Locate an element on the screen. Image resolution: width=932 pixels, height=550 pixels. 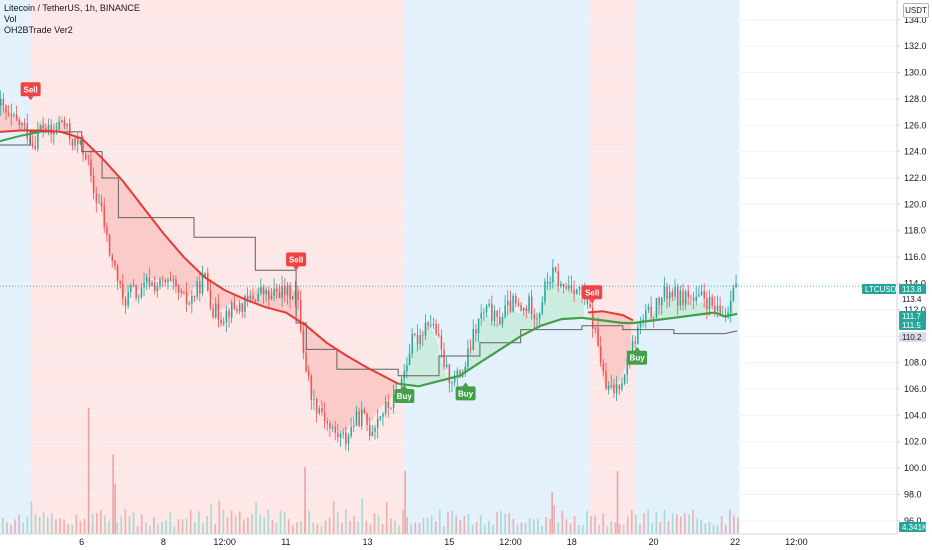
price-tag-green: 111.7 is located at coordinates (912, 316).